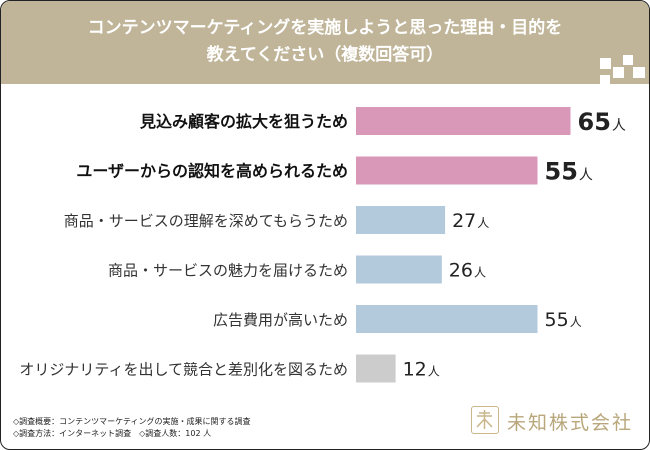 This screenshot has width=650, height=450. Describe the element at coordinates (280, 320) in the screenshot. I see `category-label-5: 広告費用が高いため` at that location.